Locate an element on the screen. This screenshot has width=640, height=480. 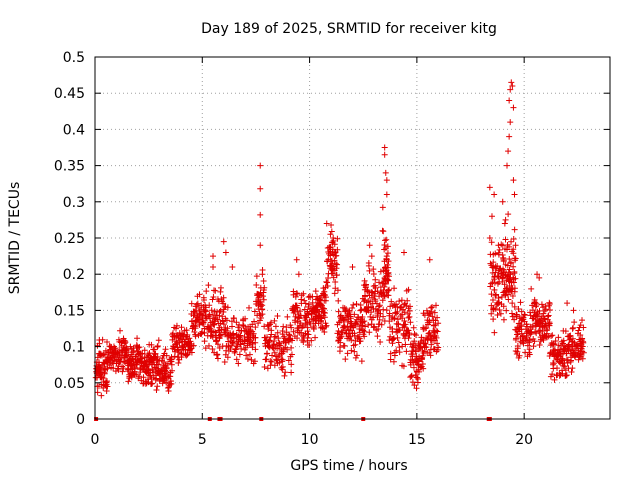
y-tick-label: 0.35 is located at coordinates (69, 167).